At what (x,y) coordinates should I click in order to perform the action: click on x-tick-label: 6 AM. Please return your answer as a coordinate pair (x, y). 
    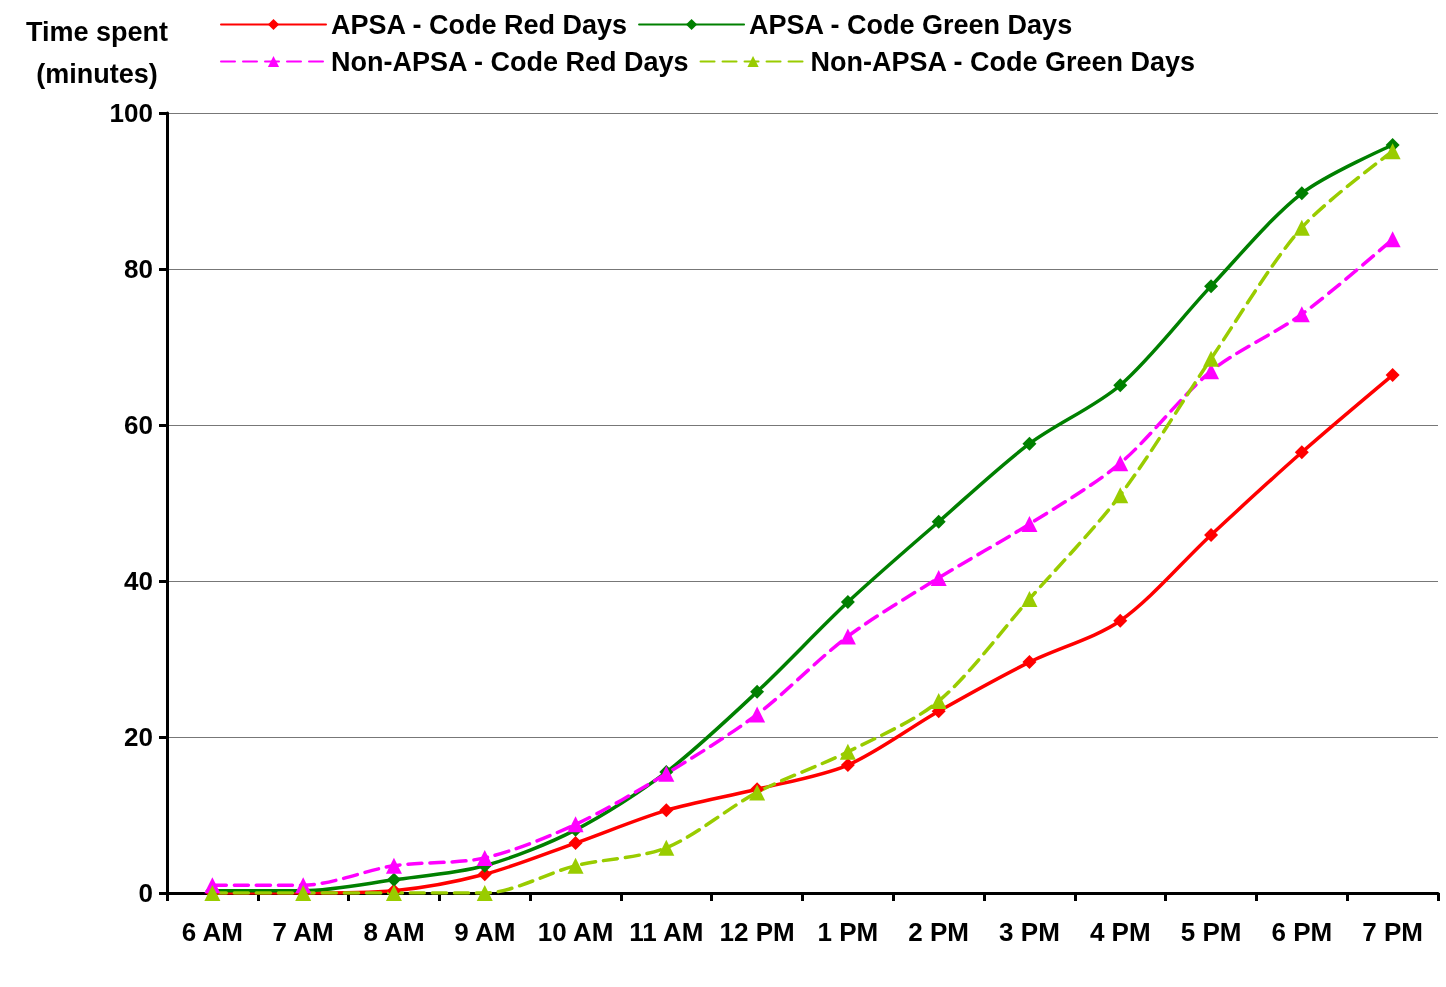
    Looking at the image, I should click on (212, 932).